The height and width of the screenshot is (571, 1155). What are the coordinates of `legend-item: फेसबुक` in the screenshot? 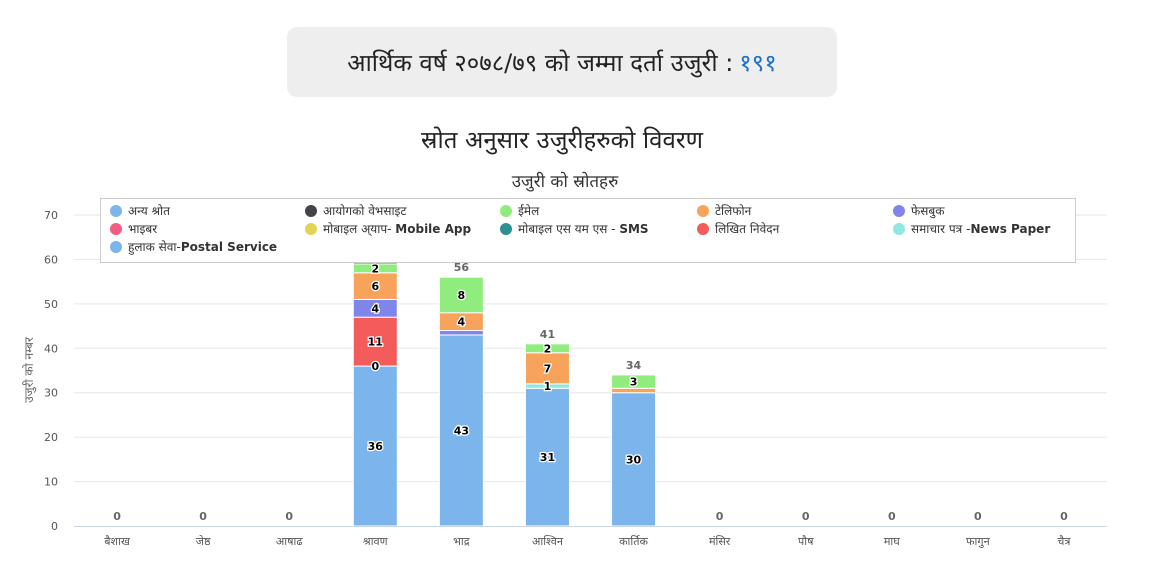 It's located at (919, 211).